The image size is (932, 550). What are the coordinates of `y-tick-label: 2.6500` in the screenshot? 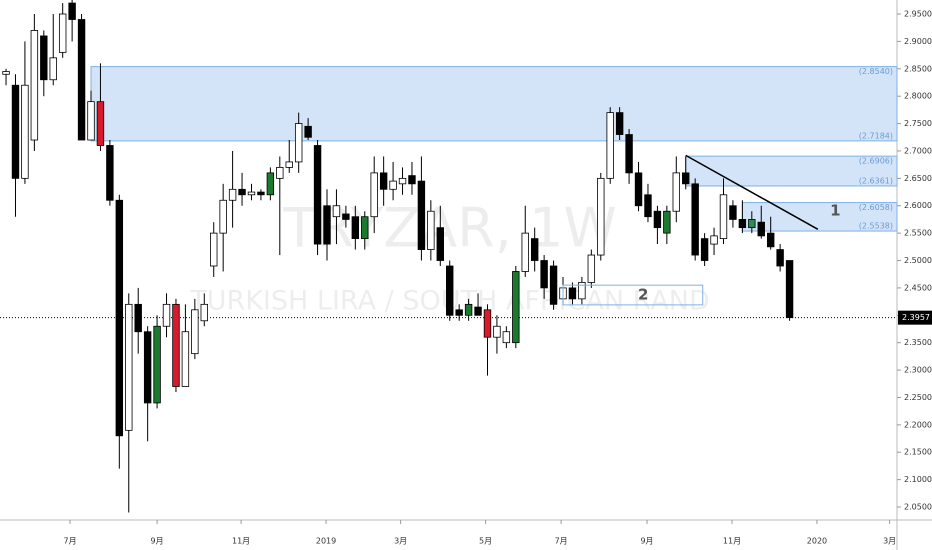 It's located at (918, 178).